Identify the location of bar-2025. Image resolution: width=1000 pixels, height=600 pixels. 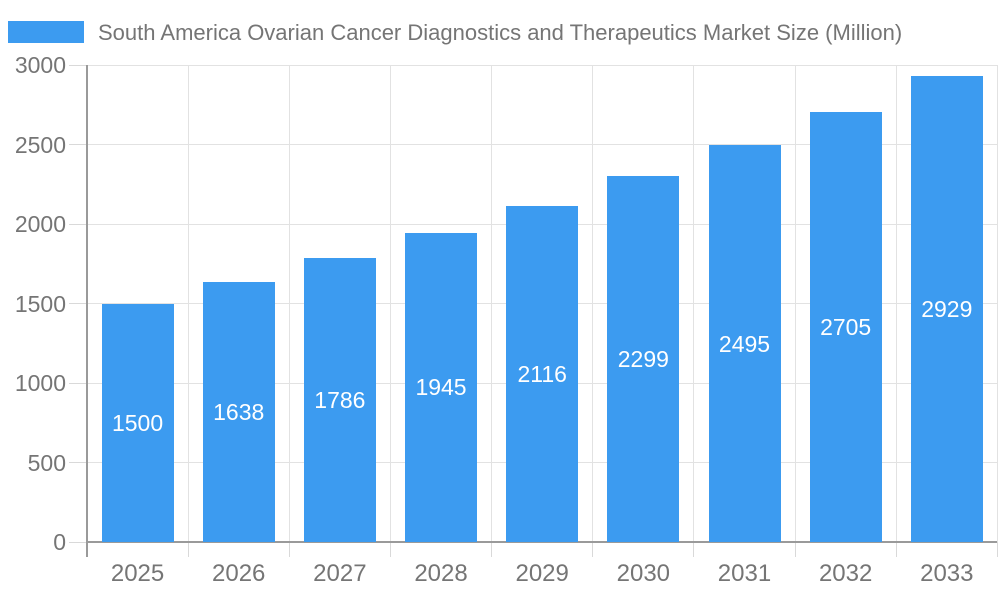
(137, 422).